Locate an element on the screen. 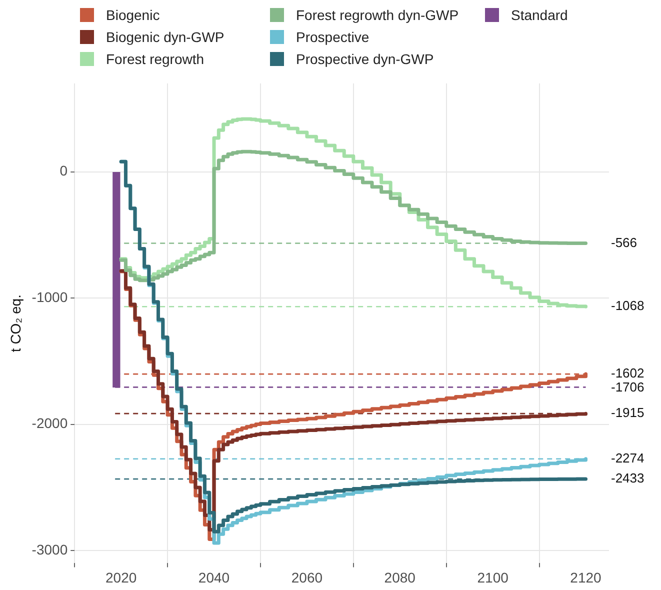 This screenshot has width=661, height=590. ref-line-label: -566 is located at coordinates (624, 242).